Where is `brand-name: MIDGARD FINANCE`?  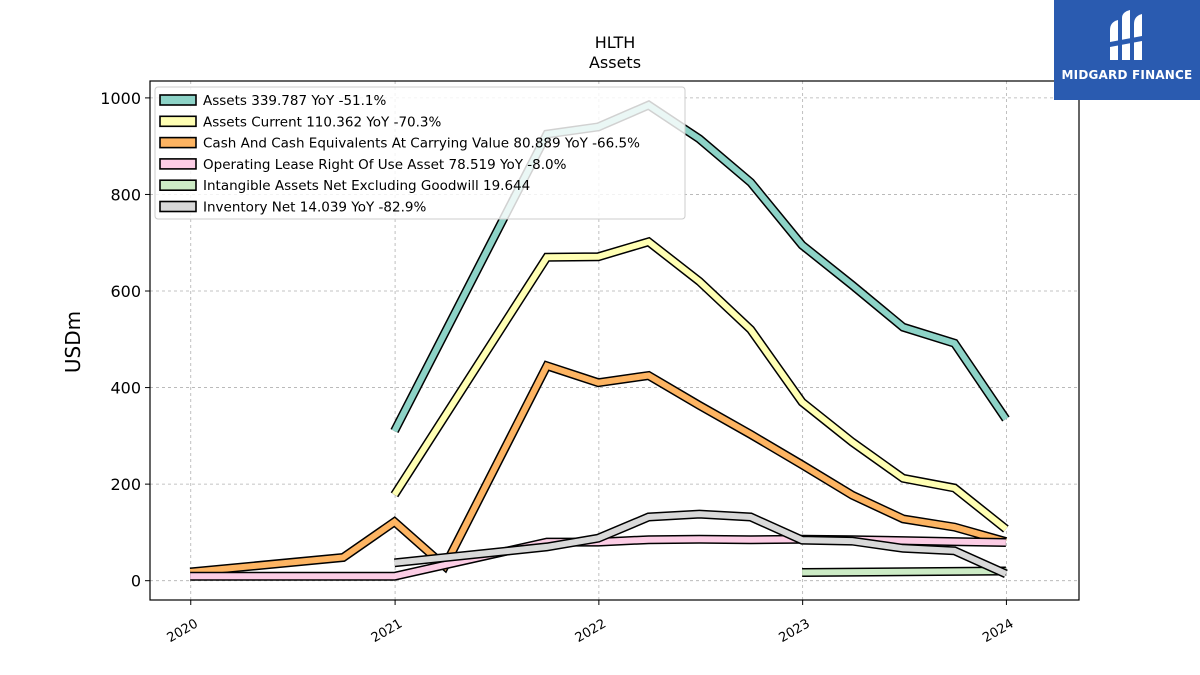 brand-name: MIDGARD FINANCE is located at coordinates (1127, 75).